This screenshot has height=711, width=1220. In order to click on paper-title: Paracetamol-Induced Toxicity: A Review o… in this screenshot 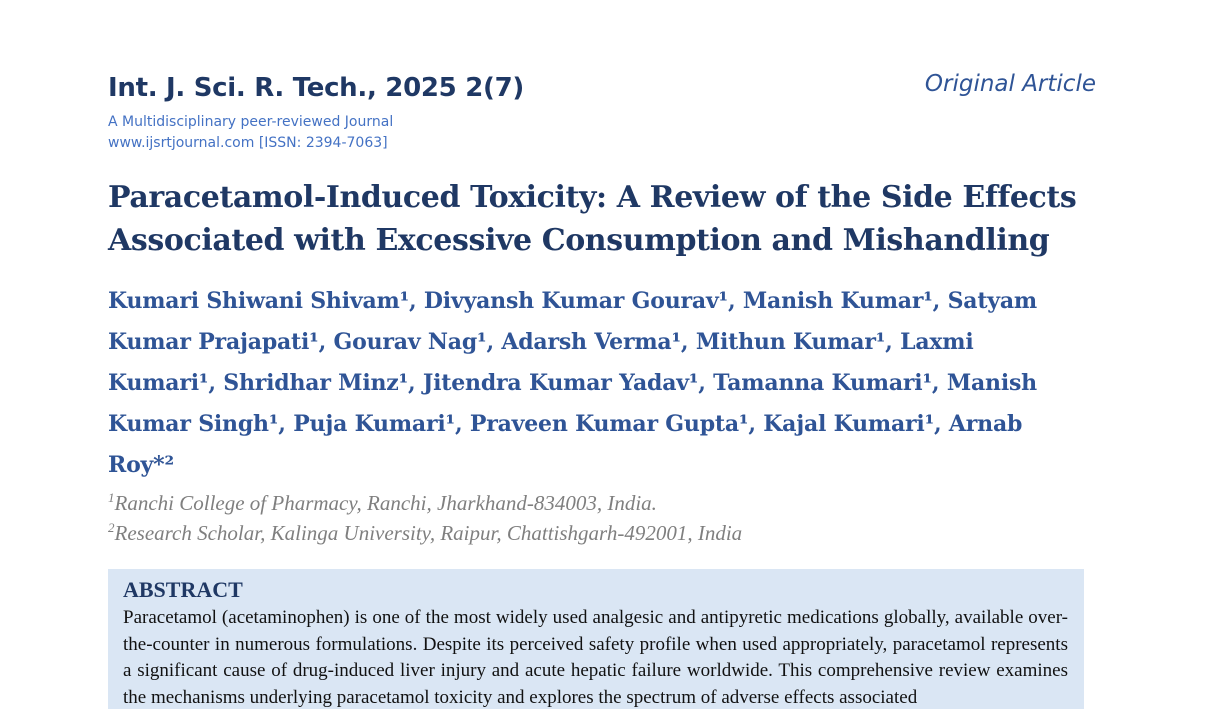, I will do `click(592, 219)`.